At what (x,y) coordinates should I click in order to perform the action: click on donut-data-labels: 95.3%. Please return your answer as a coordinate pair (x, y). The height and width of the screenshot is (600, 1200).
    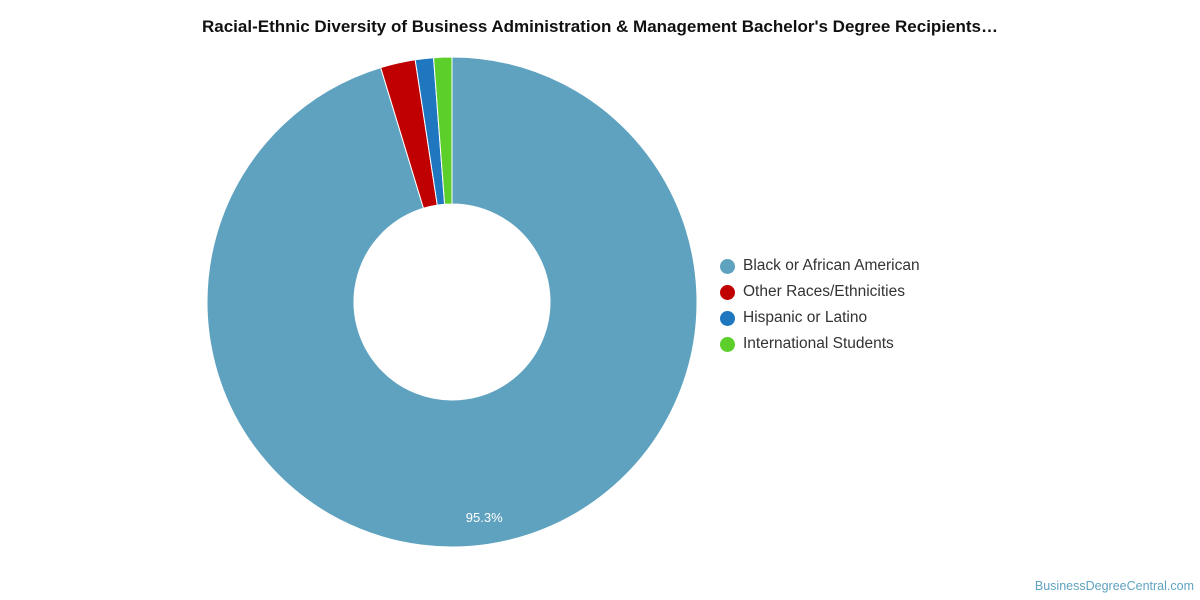
    Looking at the image, I should click on (484, 517).